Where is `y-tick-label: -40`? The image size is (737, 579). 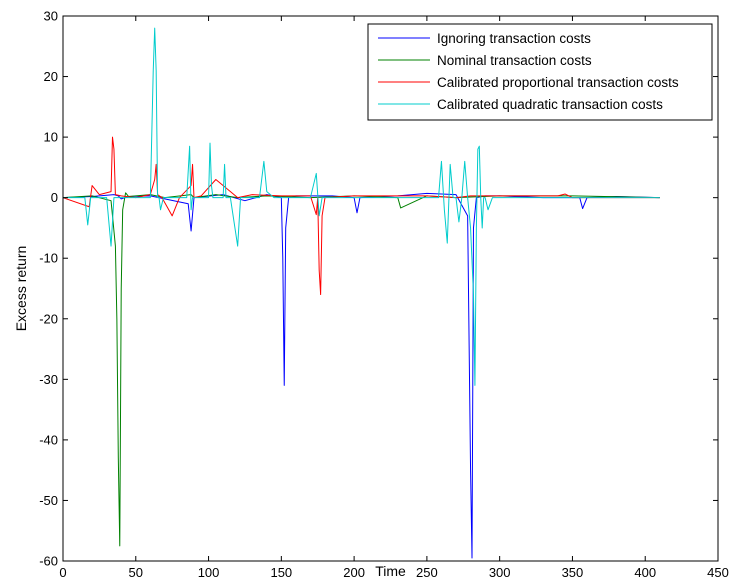 y-tick-label: -40 is located at coordinates (48, 439).